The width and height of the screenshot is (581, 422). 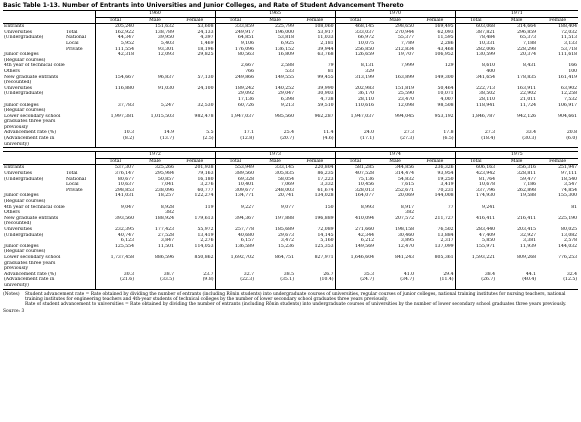 I want to click on table-cell: 25.4, so click(x=289, y=133).